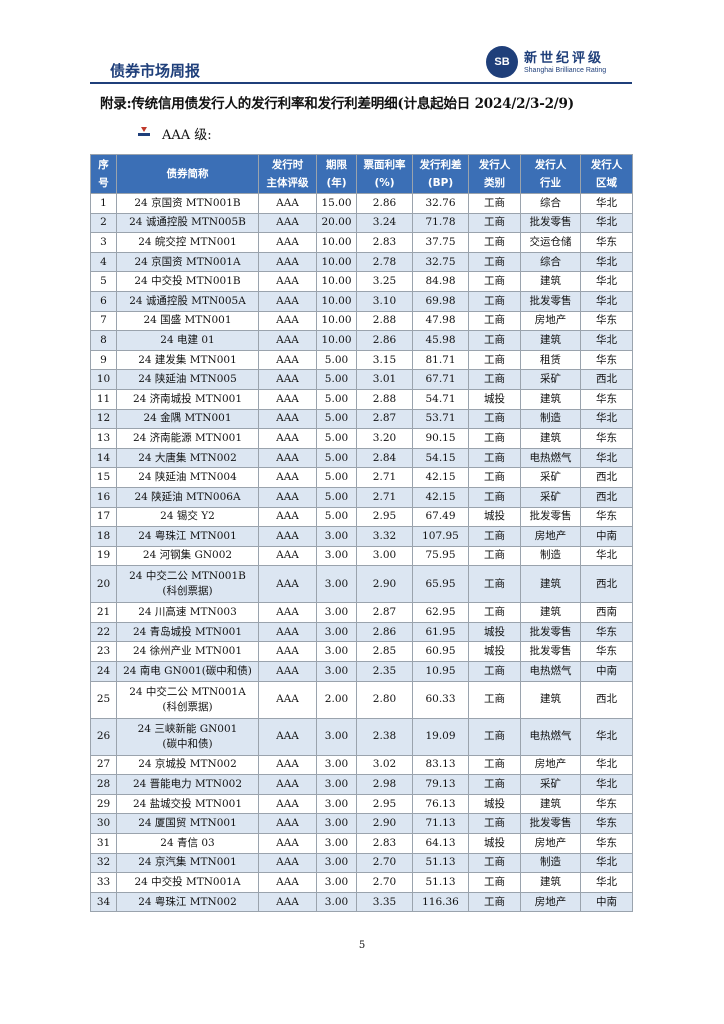  Describe the element at coordinates (384, 203) in the screenshot. I see `cell-coupon: 2.86` at that location.